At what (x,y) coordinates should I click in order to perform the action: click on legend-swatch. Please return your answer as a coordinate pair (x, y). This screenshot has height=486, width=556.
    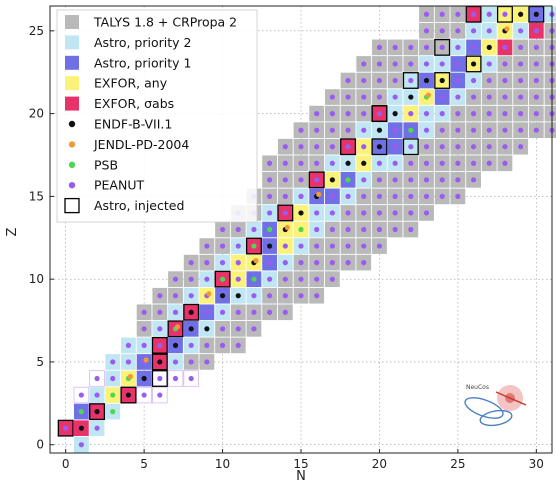
    Looking at the image, I should click on (72, 83).